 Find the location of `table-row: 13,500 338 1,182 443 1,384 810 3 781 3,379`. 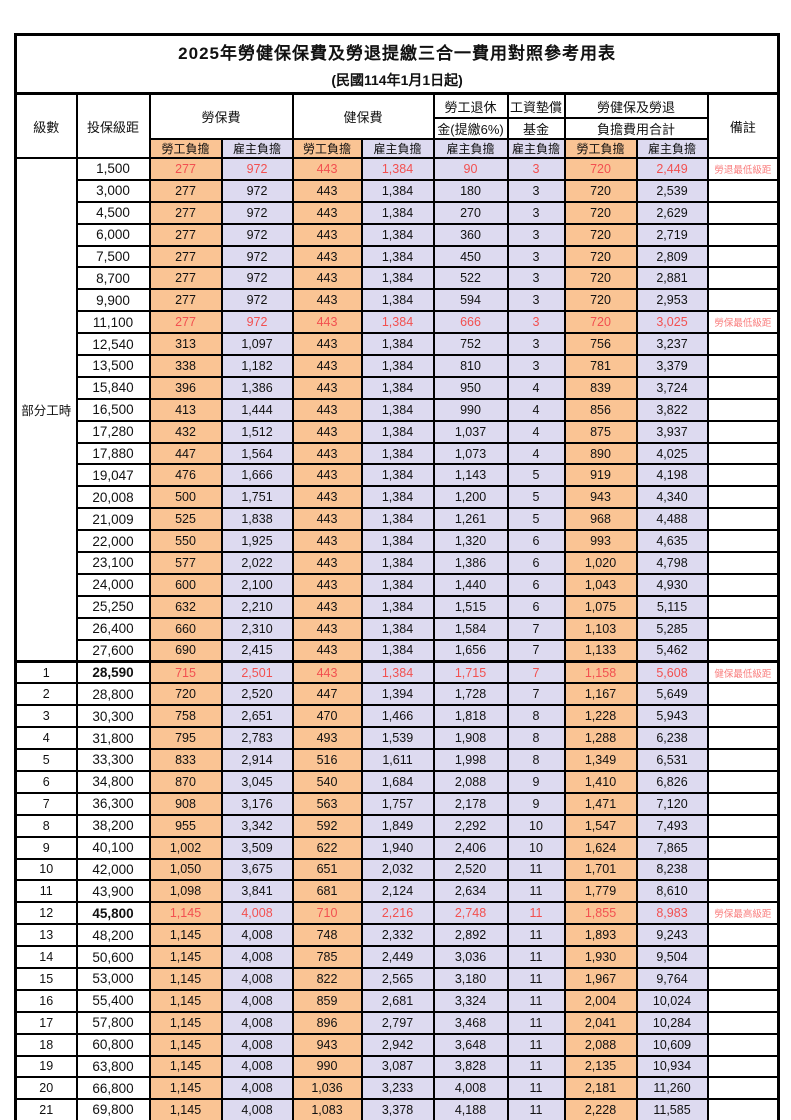

table-row: 13,500 338 1,182 443 1,384 810 3 781 3,379 is located at coordinates (398, 366).